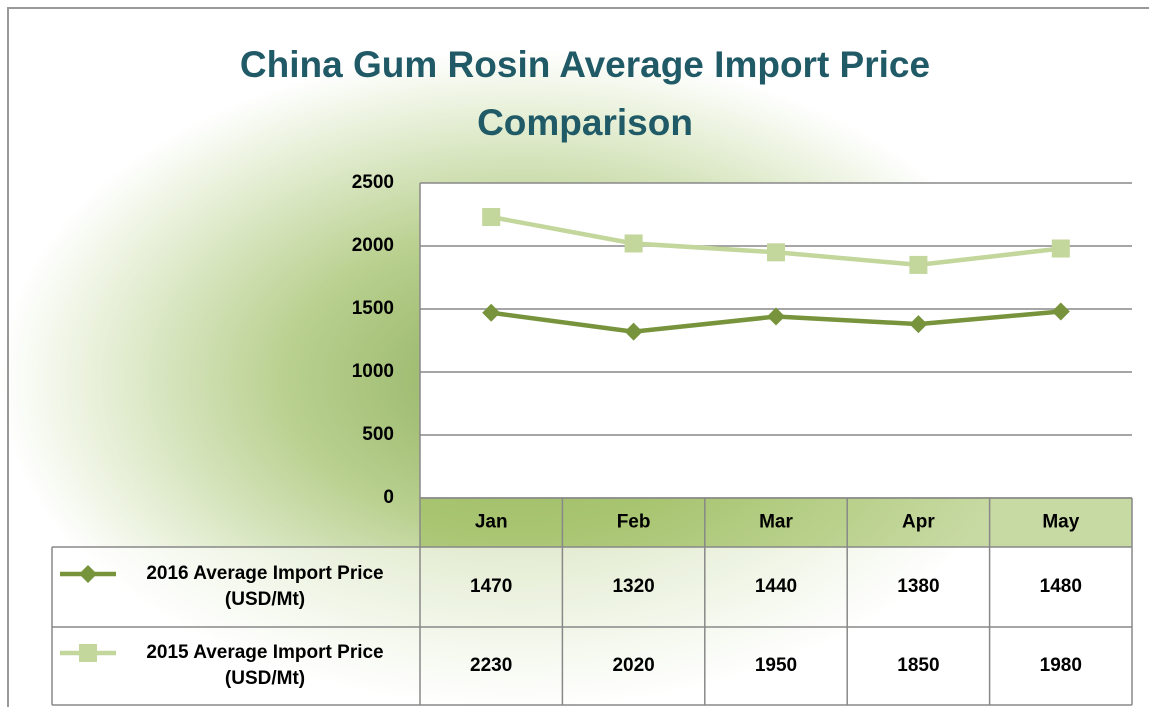 Image resolution: width=1149 pixels, height=707 pixels. What do you see at coordinates (1061, 586) in the screenshot?
I see `table-value: 1480` at bounding box center [1061, 586].